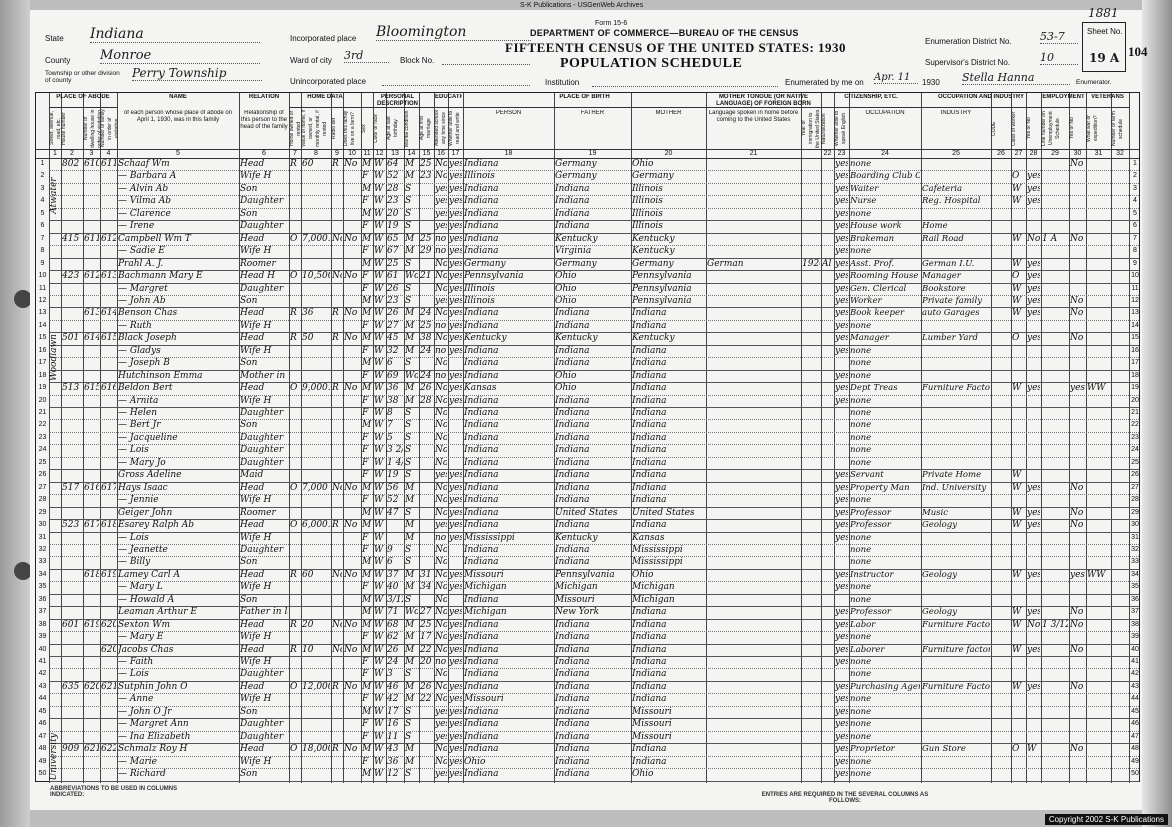  What do you see at coordinates (410, 164) in the screenshot?
I see `marital-condition: M` at bounding box center [410, 164].